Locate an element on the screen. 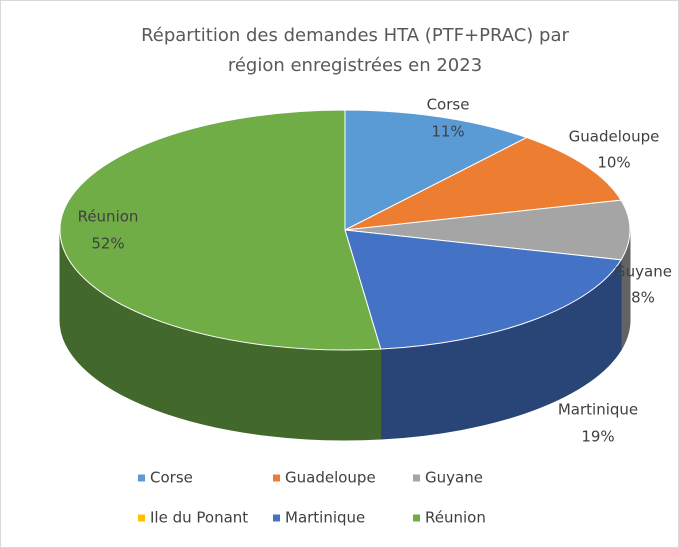 The height and width of the screenshot is (548, 679). legend-label: Réunion is located at coordinates (455, 518).